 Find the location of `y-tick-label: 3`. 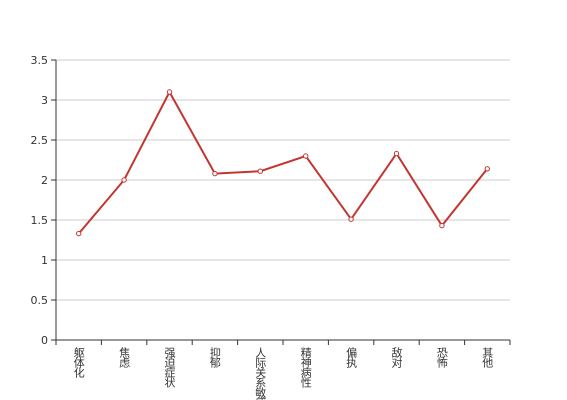

y-tick-label: 3 is located at coordinates (44, 100).